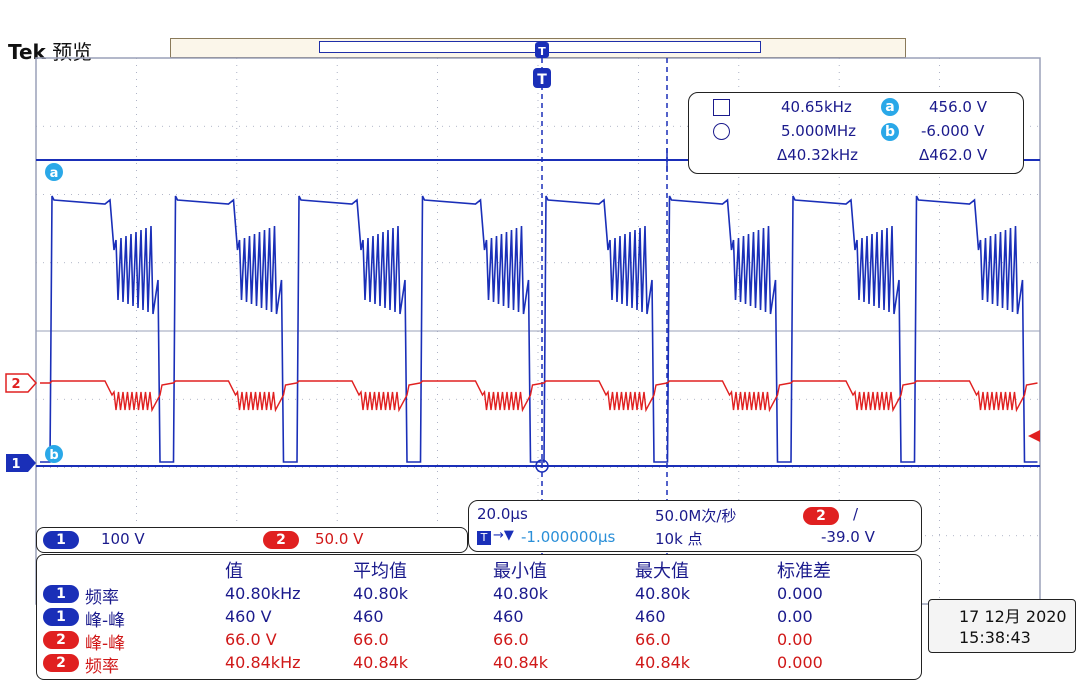 This screenshot has width=1080, height=694. I want to click on measurement-min: 460, so click(508, 616).